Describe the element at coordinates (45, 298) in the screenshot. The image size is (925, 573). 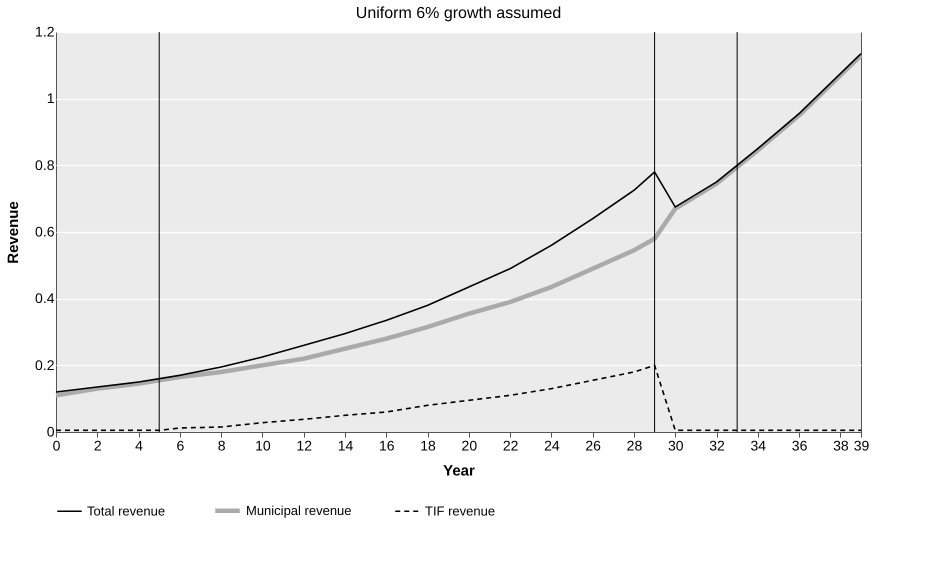
I see `y-tick-label: 0.4` at that location.